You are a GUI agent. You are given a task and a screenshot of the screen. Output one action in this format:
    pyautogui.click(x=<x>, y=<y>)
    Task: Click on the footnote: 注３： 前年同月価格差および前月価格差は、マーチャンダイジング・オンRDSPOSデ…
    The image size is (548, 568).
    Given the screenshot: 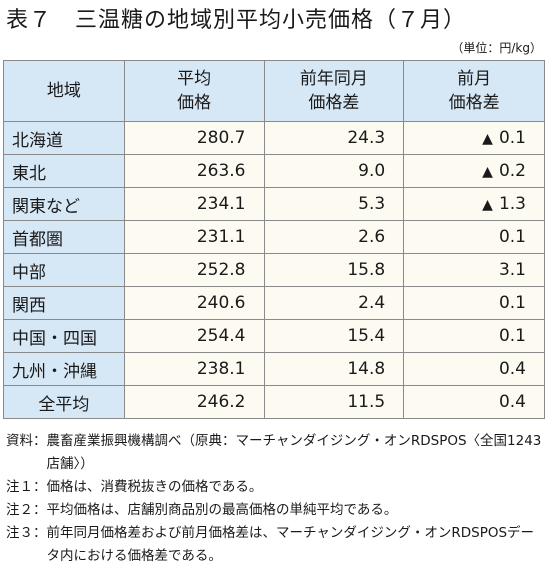 What is the action you would take?
    pyautogui.click(x=276, y=545)
    